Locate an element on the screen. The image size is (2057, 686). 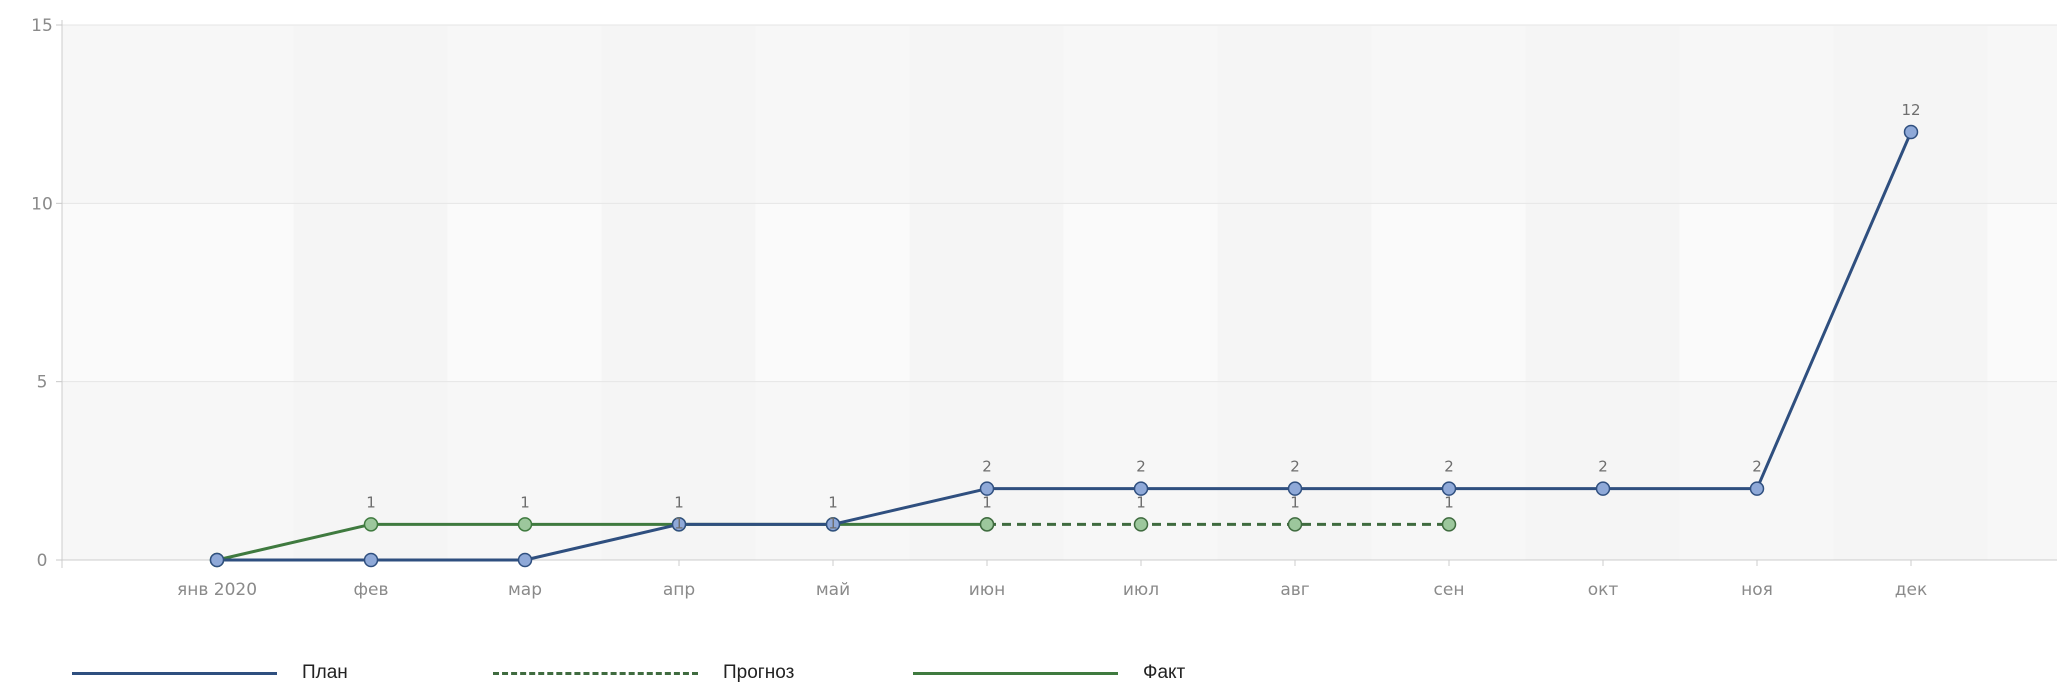
x-tick-label: май is located at coordinates (833, 590).